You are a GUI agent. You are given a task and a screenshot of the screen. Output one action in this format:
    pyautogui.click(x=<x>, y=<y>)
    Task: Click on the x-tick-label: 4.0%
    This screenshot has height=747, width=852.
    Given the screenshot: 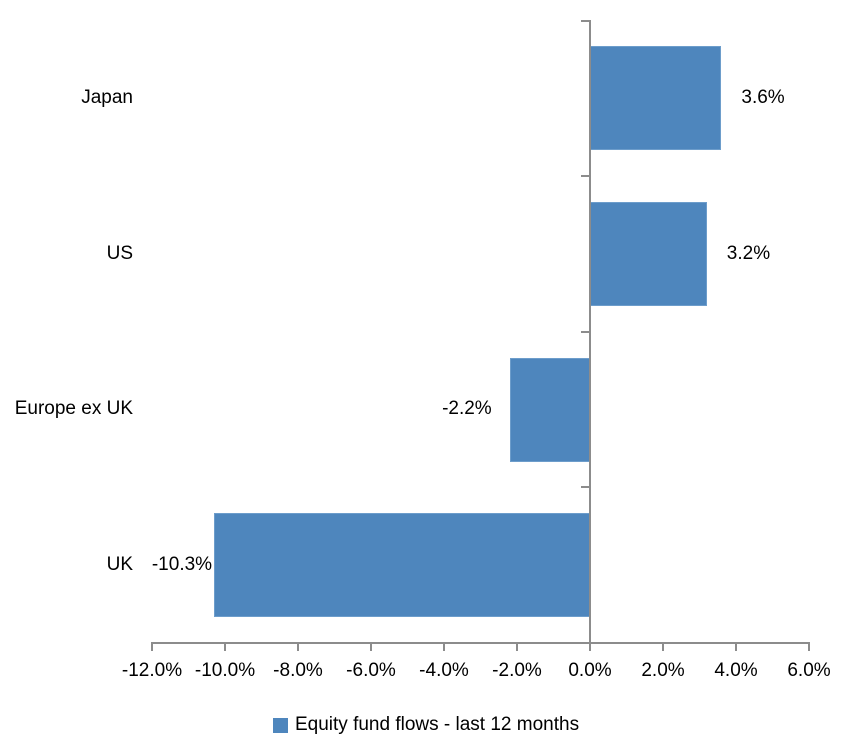 What is the action you would take?
    pyautogui.click(x=736, y=670)
    